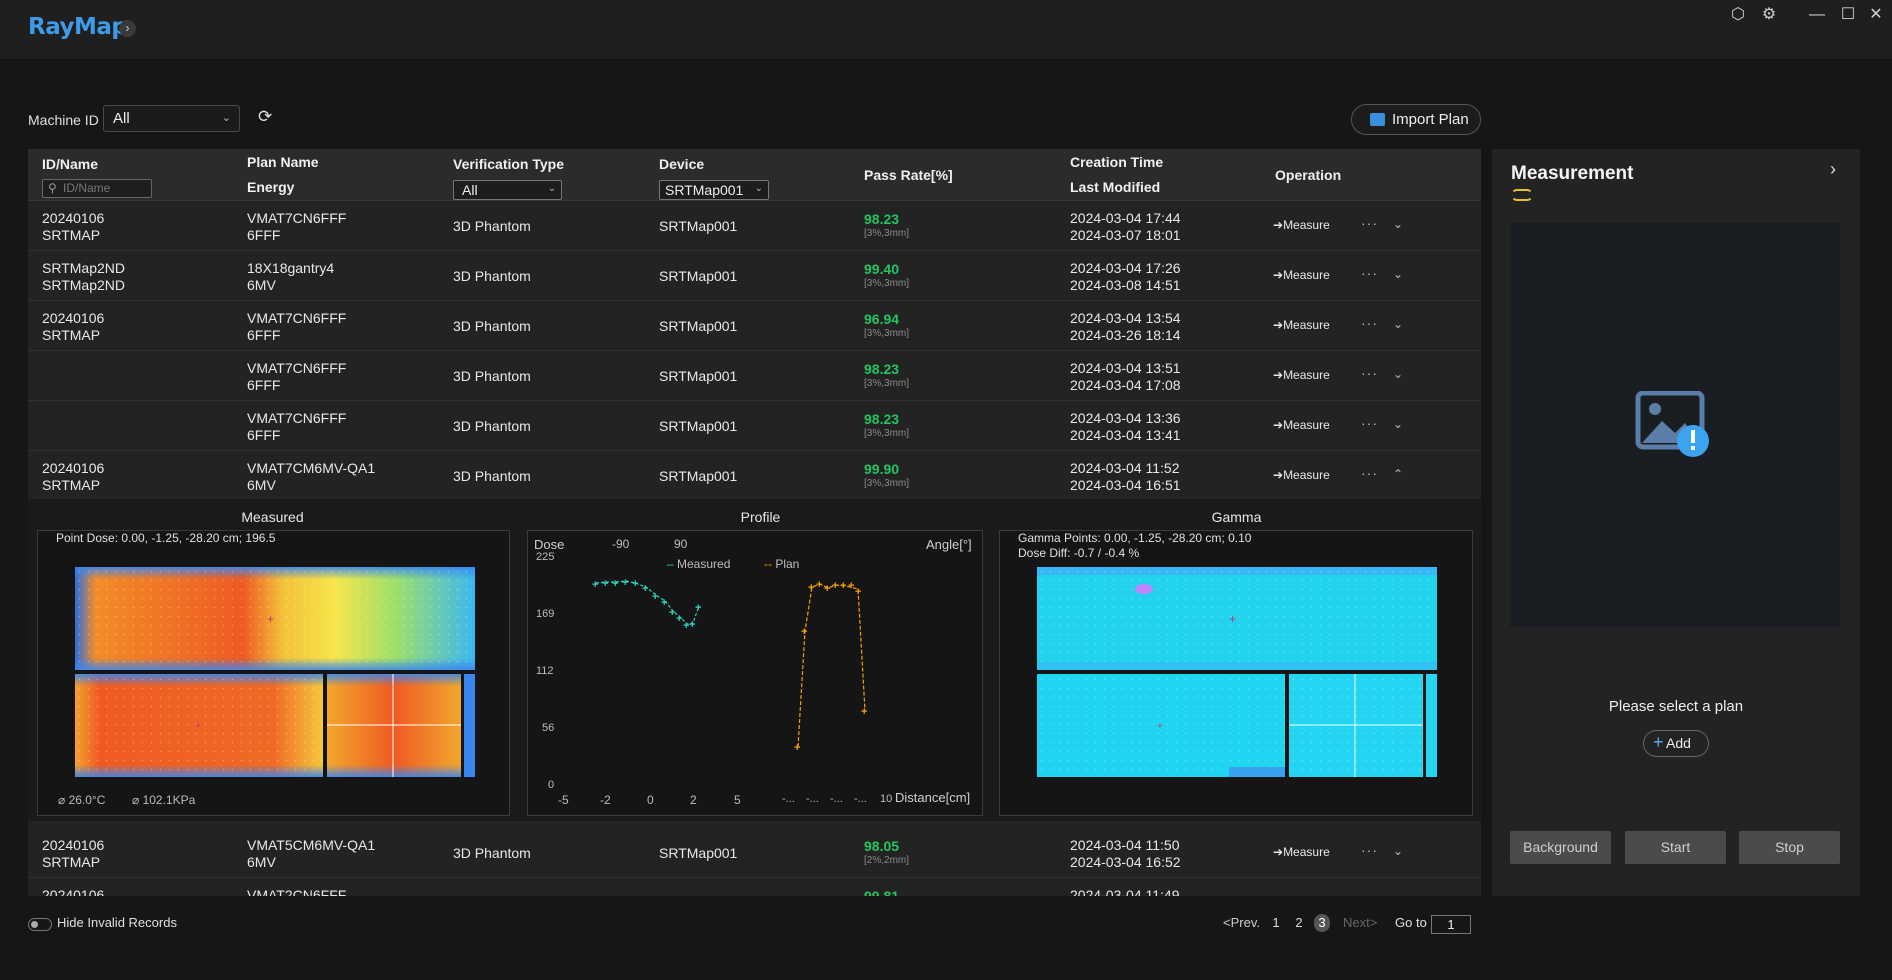 This screenshot has height=980, width=1892. Describe the element at coordinates (693, 800) in the screenshot. I see `x-tick-2: 2` at that location.